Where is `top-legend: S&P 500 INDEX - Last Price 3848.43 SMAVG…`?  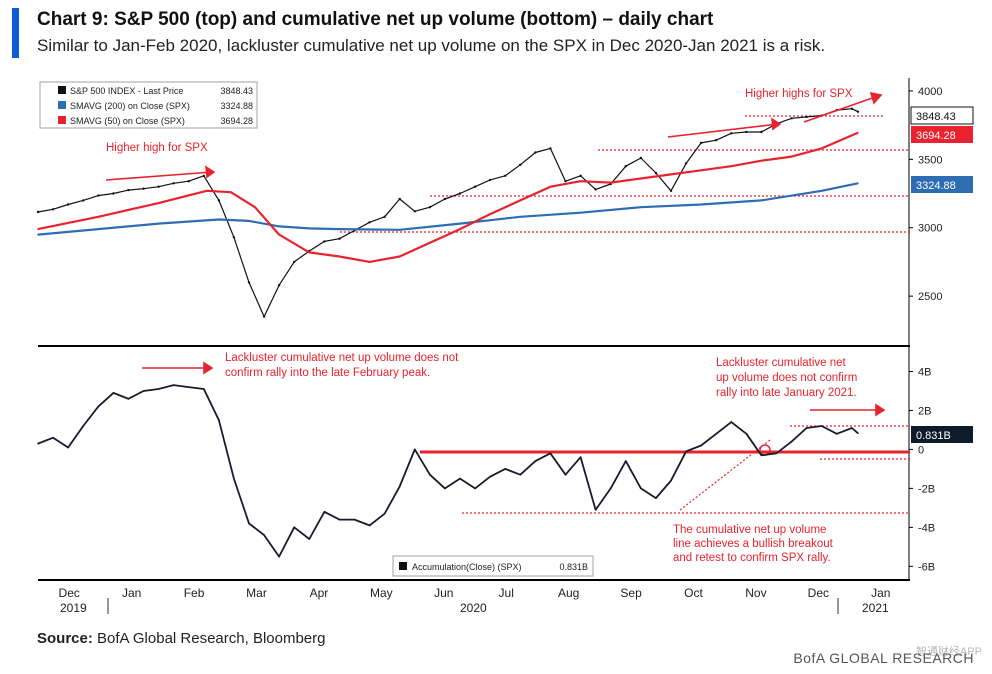
top-legend: S&P 500 INDEX - Last Price 3848.43 SMAVG… is located at coordinates (148, 105).